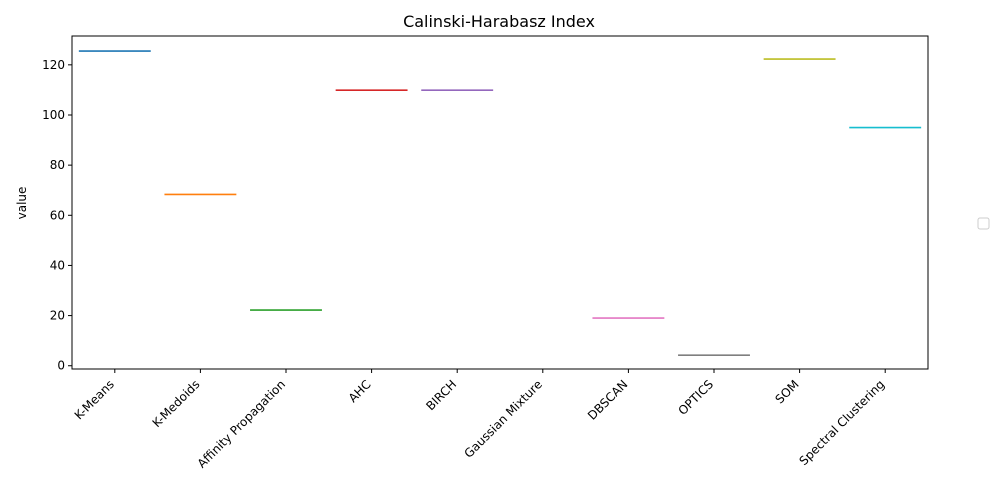 The height and width of the screenshot is (500, 1000). I want to click on legend-box, so click(983, 223).